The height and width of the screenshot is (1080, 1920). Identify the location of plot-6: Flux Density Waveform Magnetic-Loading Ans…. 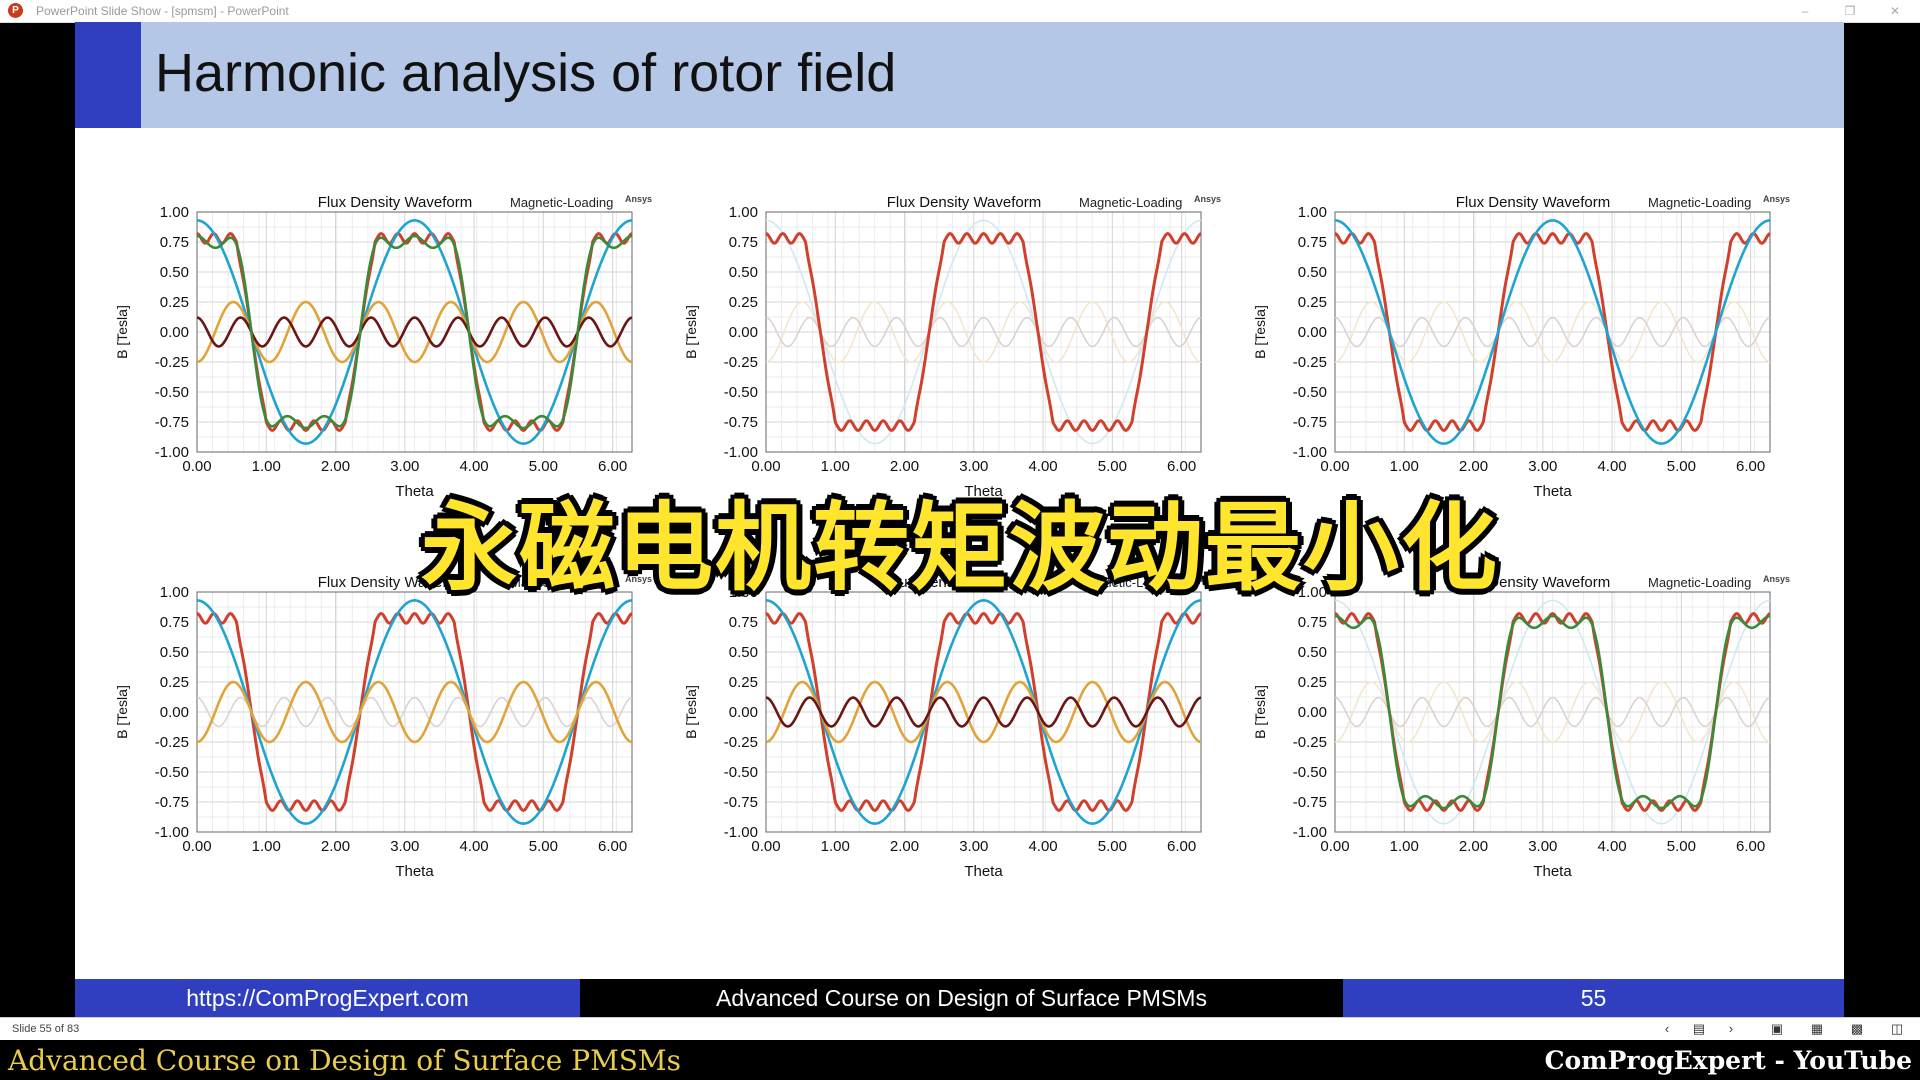
(1533, 762).